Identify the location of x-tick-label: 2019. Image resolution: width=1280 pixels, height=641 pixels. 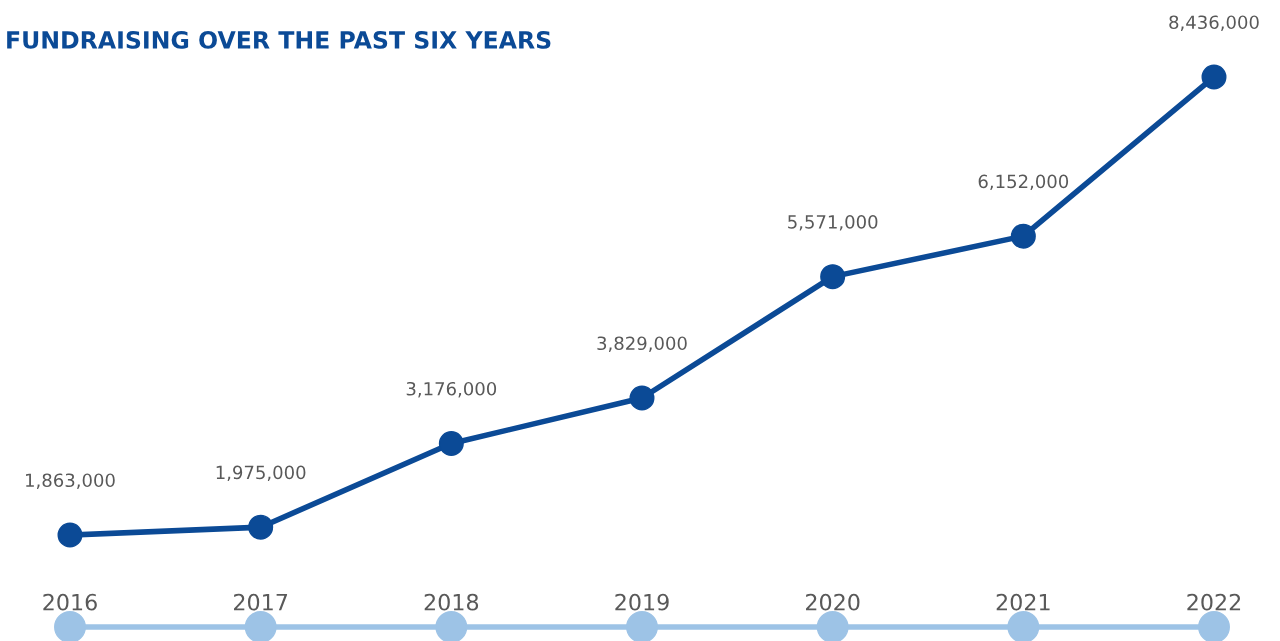
(642, 602).